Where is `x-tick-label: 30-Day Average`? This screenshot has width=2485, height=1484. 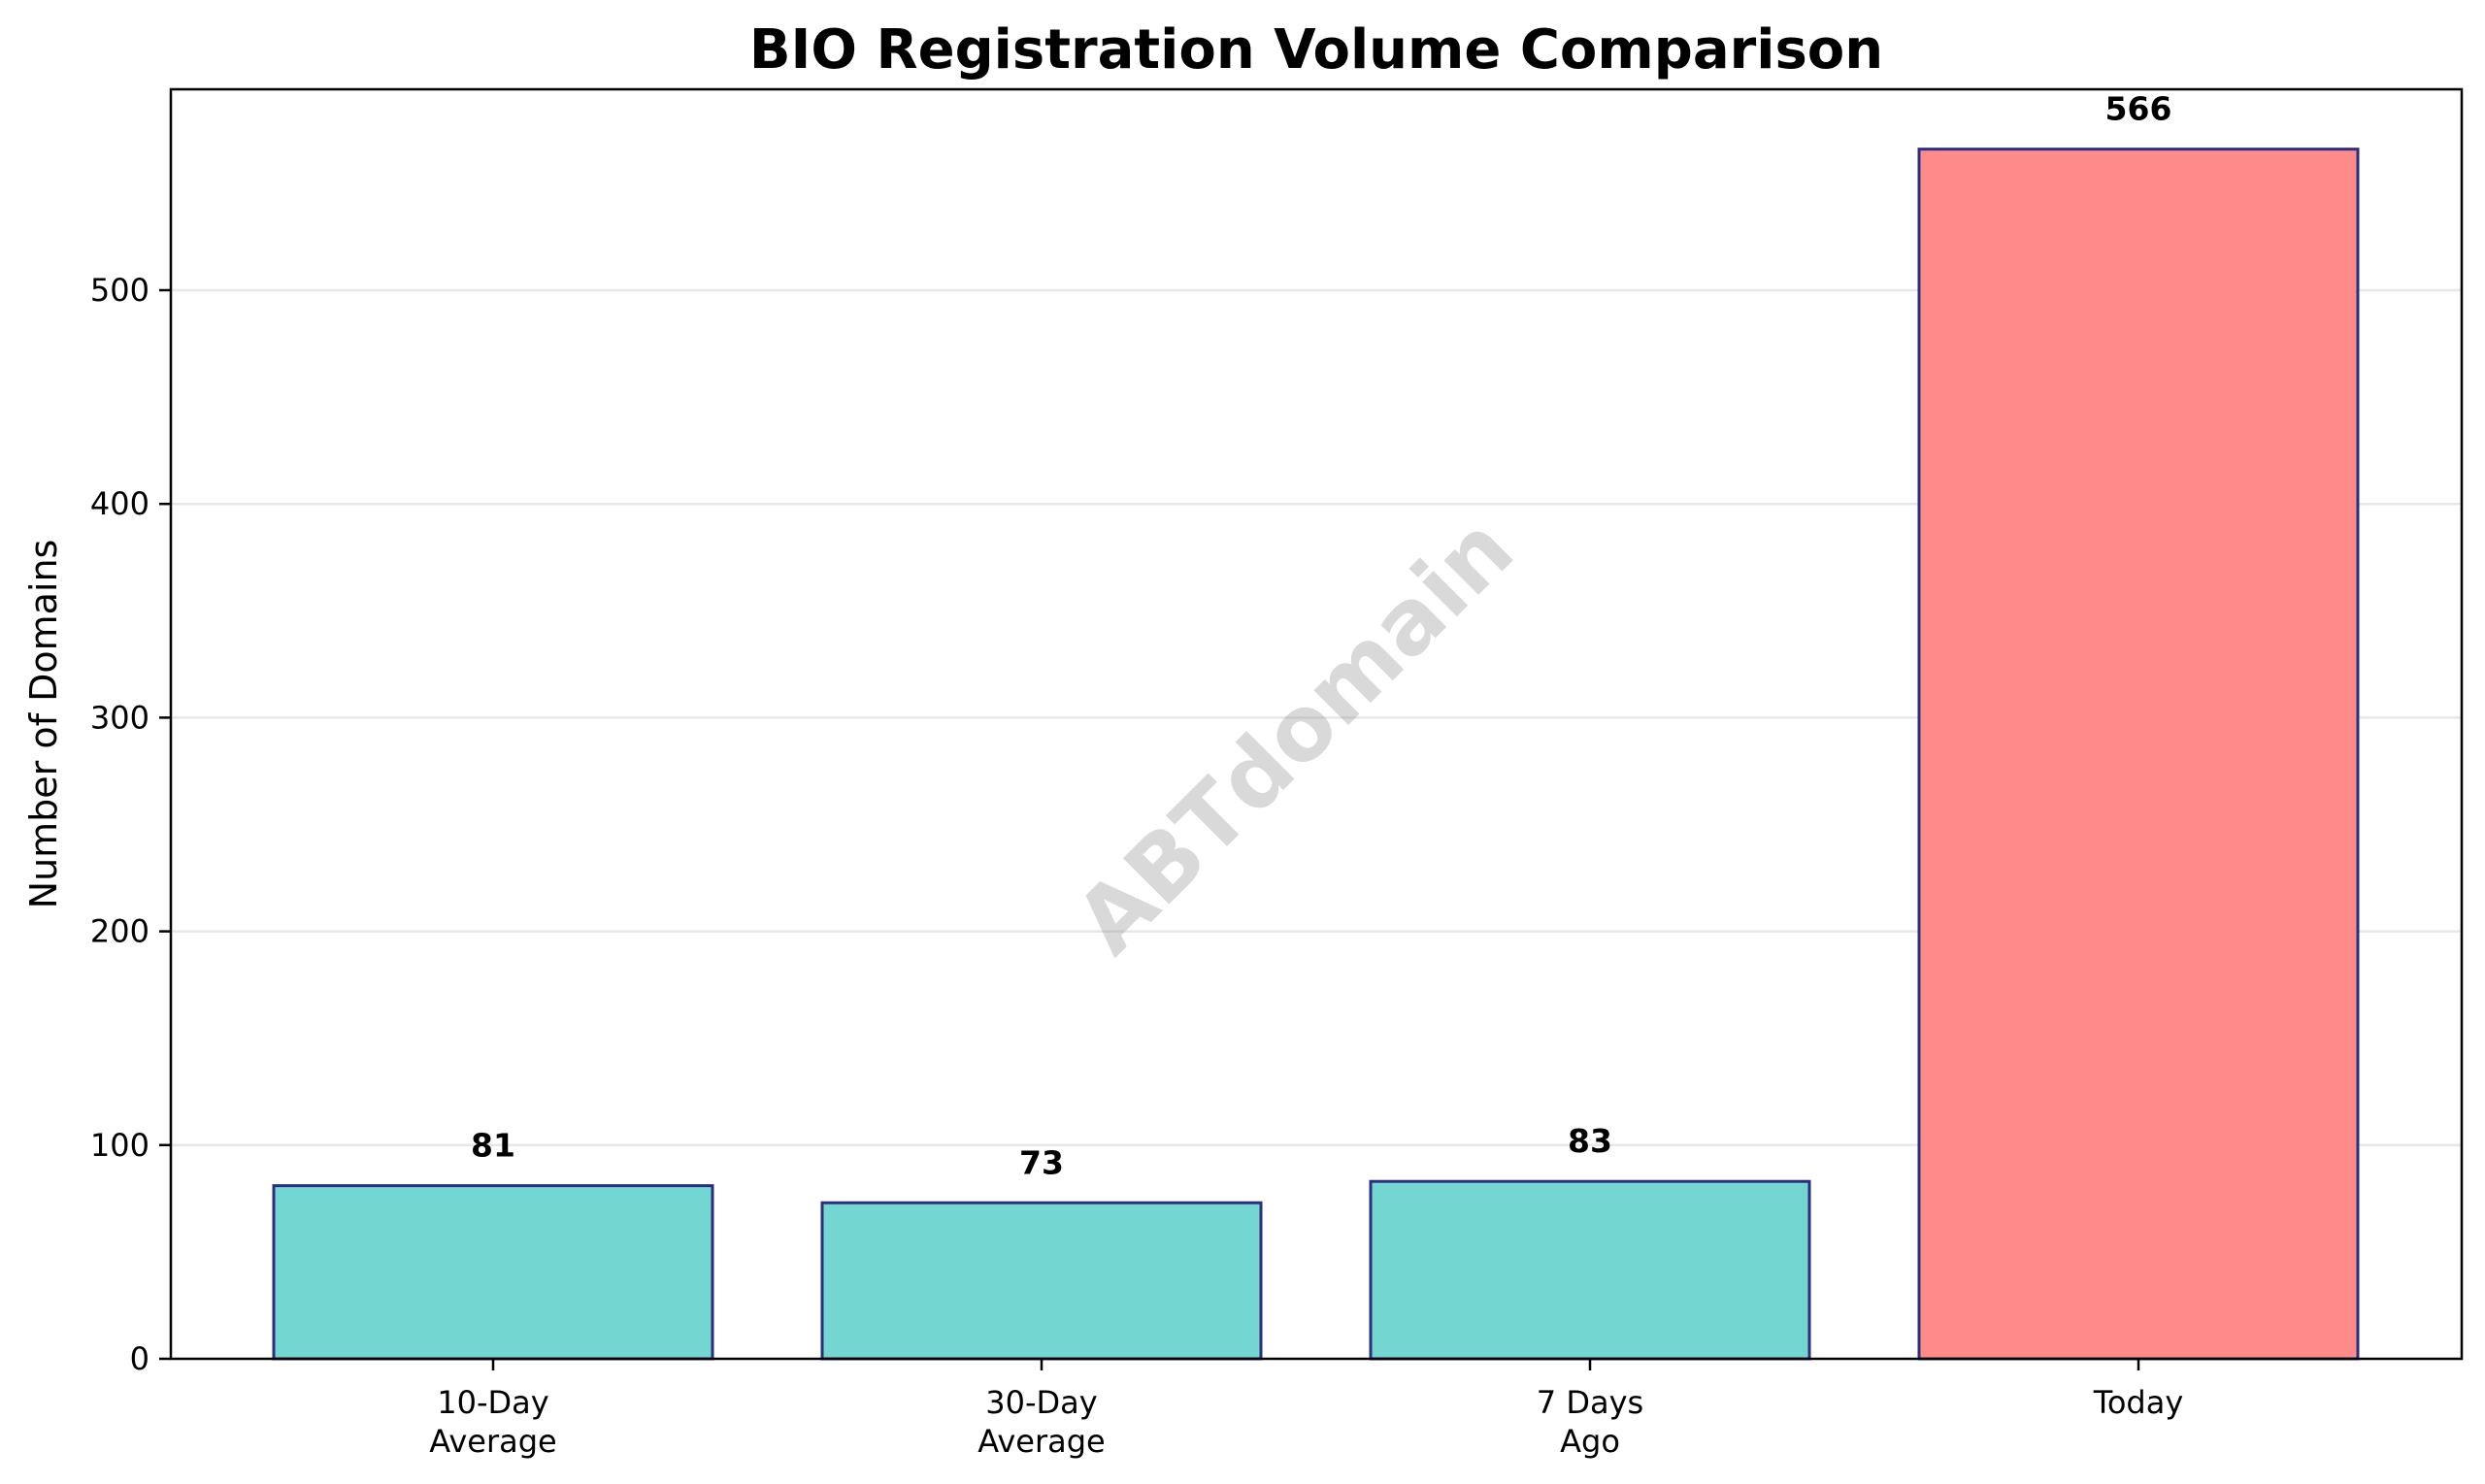
x-tick-label: 30-Day Average is located at coordinates (1041, 1422).